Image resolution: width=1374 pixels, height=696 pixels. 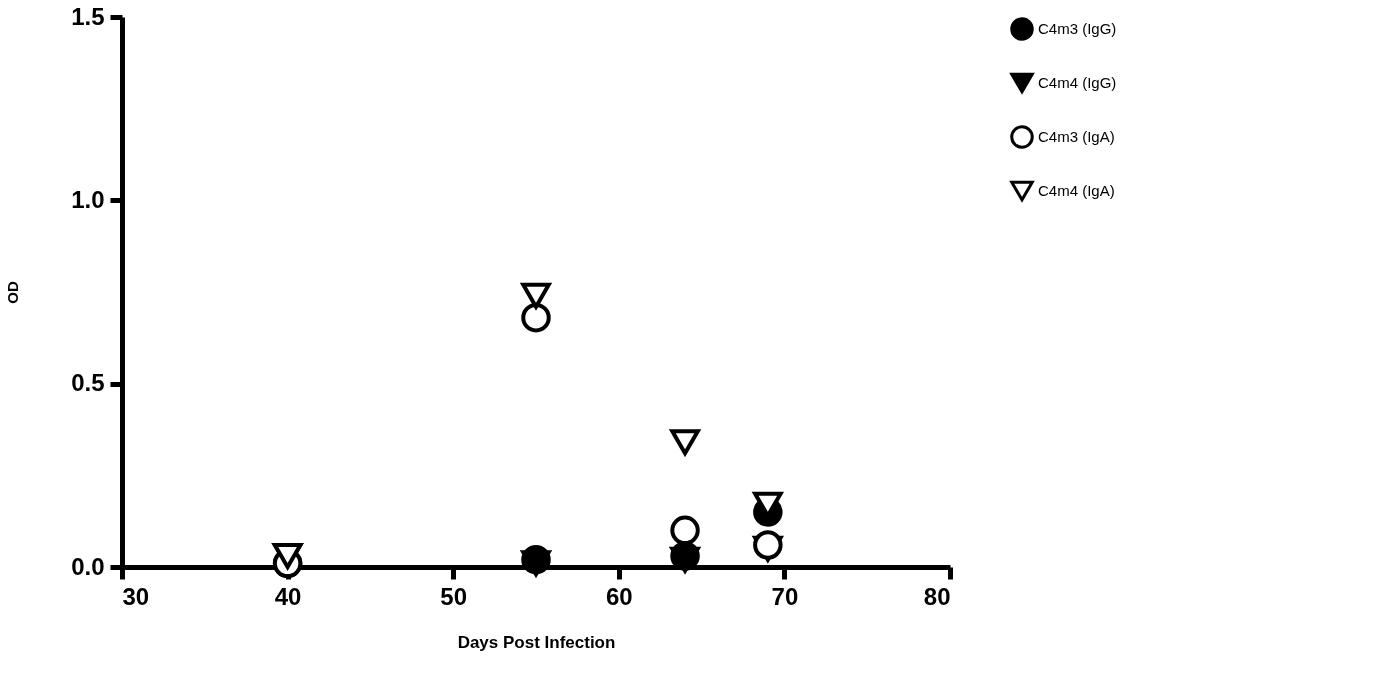 What do you see at coordinates (88, 16) in the screenshot?
I see `y-tick-label: 1.5` at bounding box center [88, 16].